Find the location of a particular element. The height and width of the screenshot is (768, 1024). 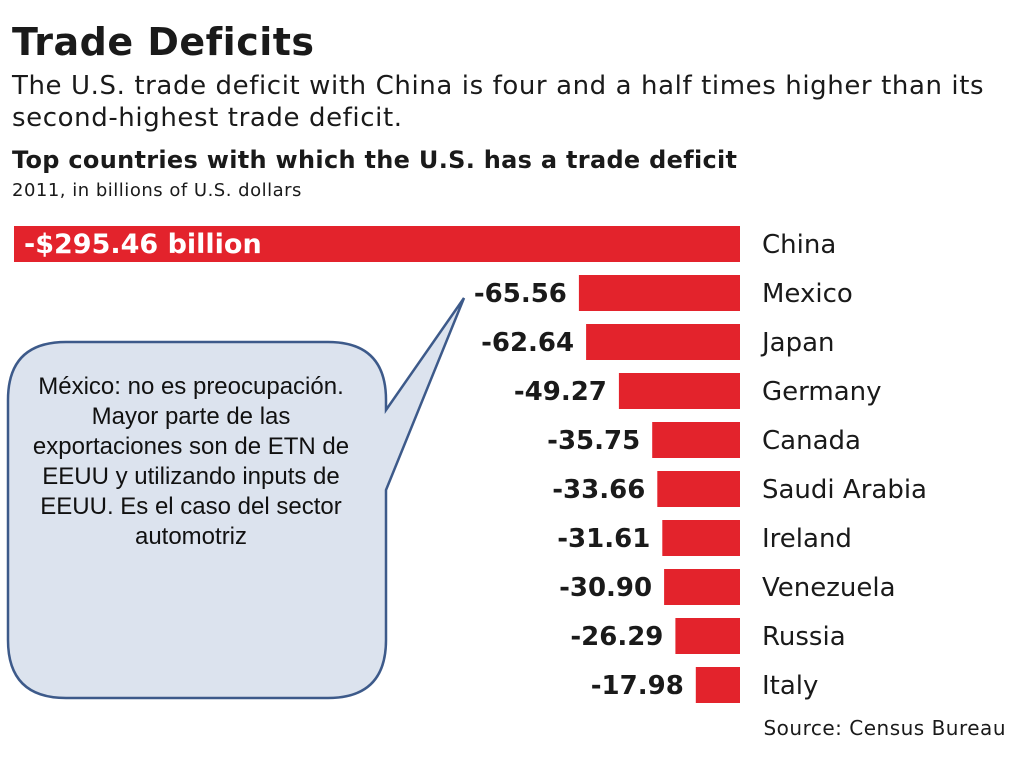

category-label-japan: Japan is located at coordinates (797, 343).